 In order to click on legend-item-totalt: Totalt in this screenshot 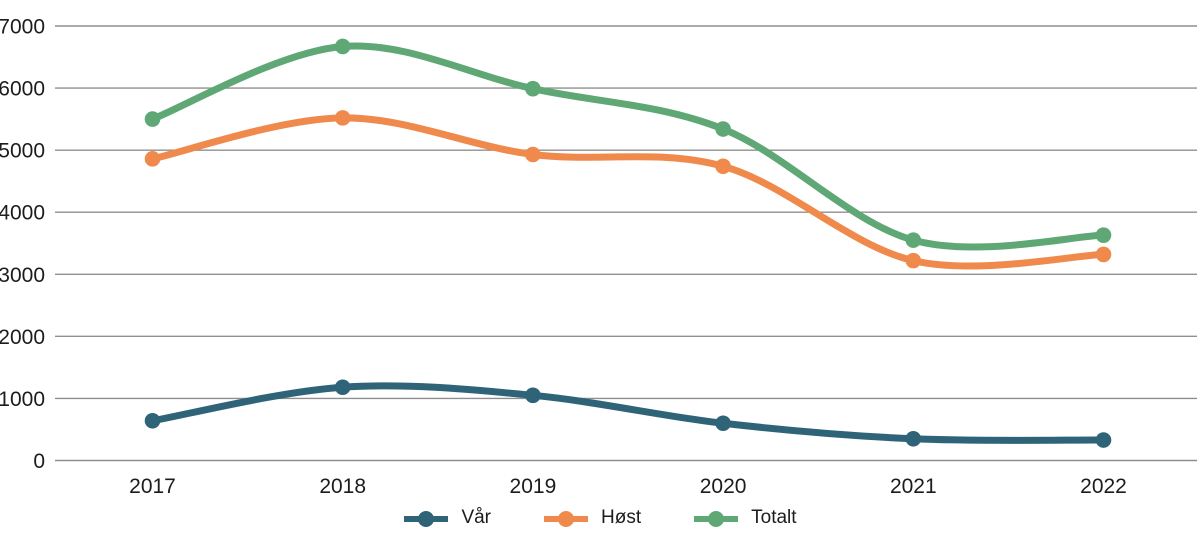, I will do `click(745, 518)`.